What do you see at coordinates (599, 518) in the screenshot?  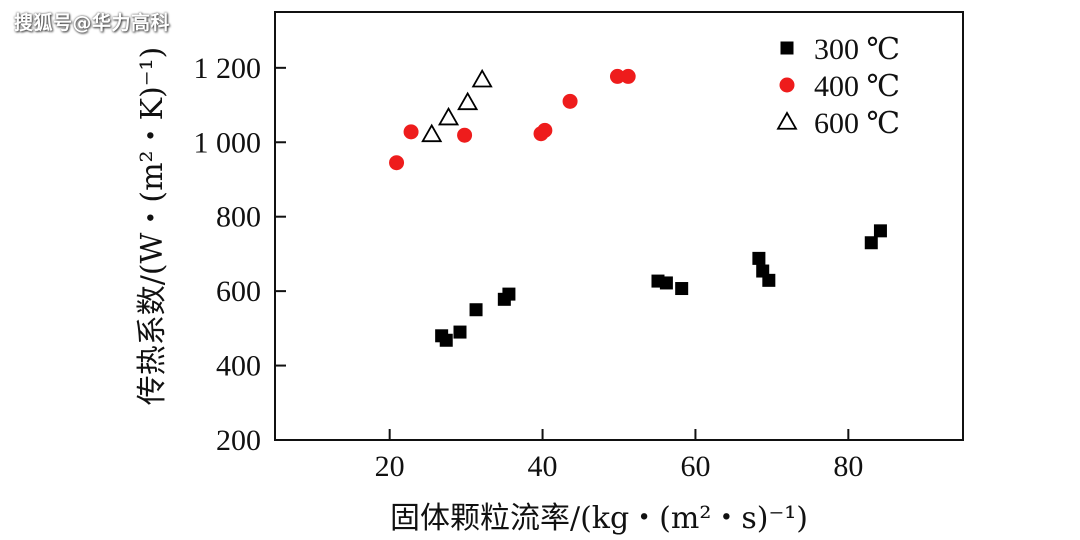 I see `x-axis-title: 固体颗粒流率/(kg・(m²・s)⁻¹)` at bounding box center [599, 518].